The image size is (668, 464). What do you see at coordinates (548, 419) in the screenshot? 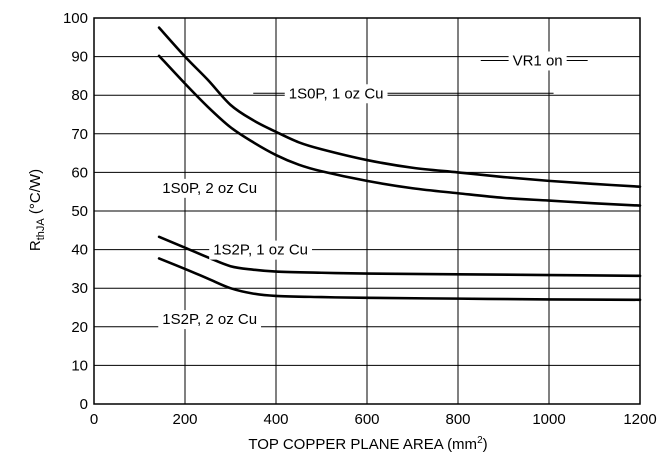
I see `x-tick-label-5: 1000` at bounding box center [548, 419].